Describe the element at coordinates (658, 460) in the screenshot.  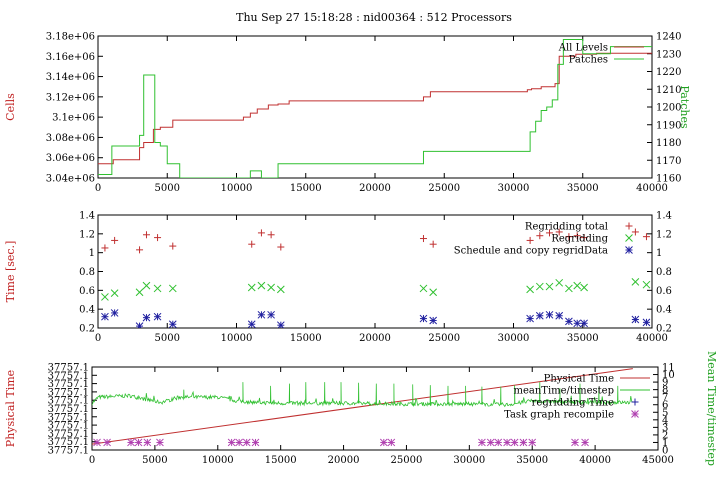
I see `x-tick-label: 45000` at that location.